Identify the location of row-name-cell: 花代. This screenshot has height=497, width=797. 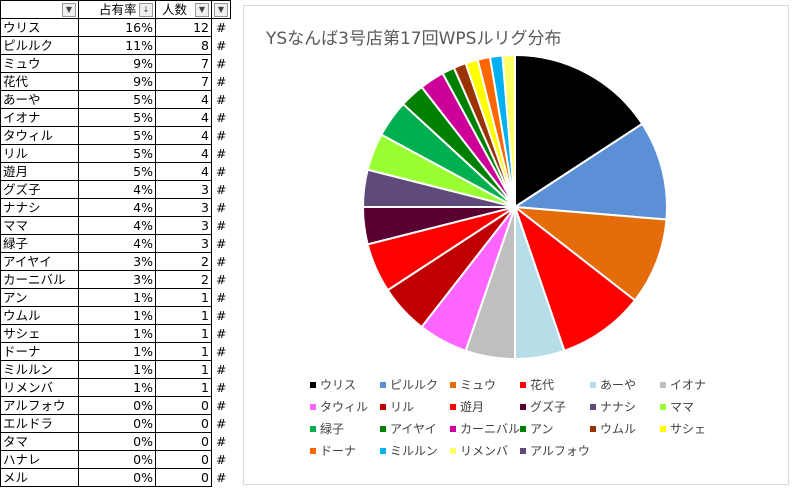
(39, 81).